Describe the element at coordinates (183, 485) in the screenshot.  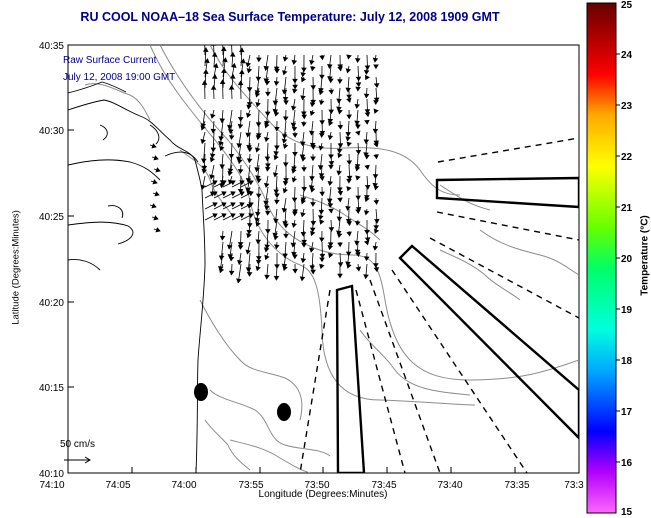
I see `x-tick-label: 74:00` at that location.